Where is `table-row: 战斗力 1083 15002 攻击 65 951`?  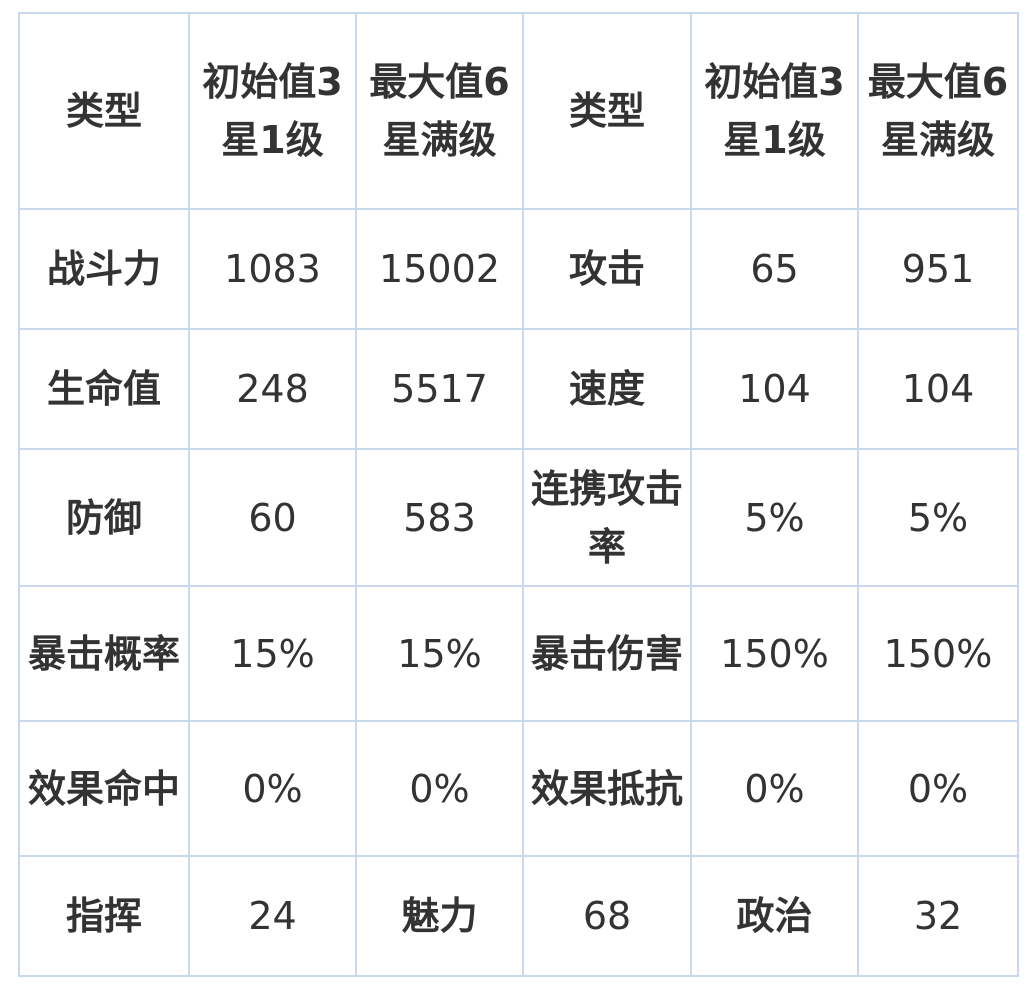 table-row: 战斗力 1083 15002 攻击 65 951 is located at coordinates (518, 269).